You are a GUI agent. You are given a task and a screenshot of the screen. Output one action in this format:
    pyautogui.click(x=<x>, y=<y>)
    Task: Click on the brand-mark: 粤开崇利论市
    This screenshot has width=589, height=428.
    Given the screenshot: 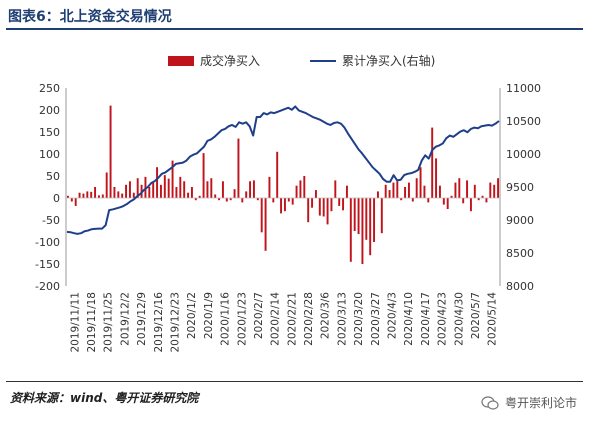 What is the action you would take?
    pyautogui.click(x=529, y=402)
    